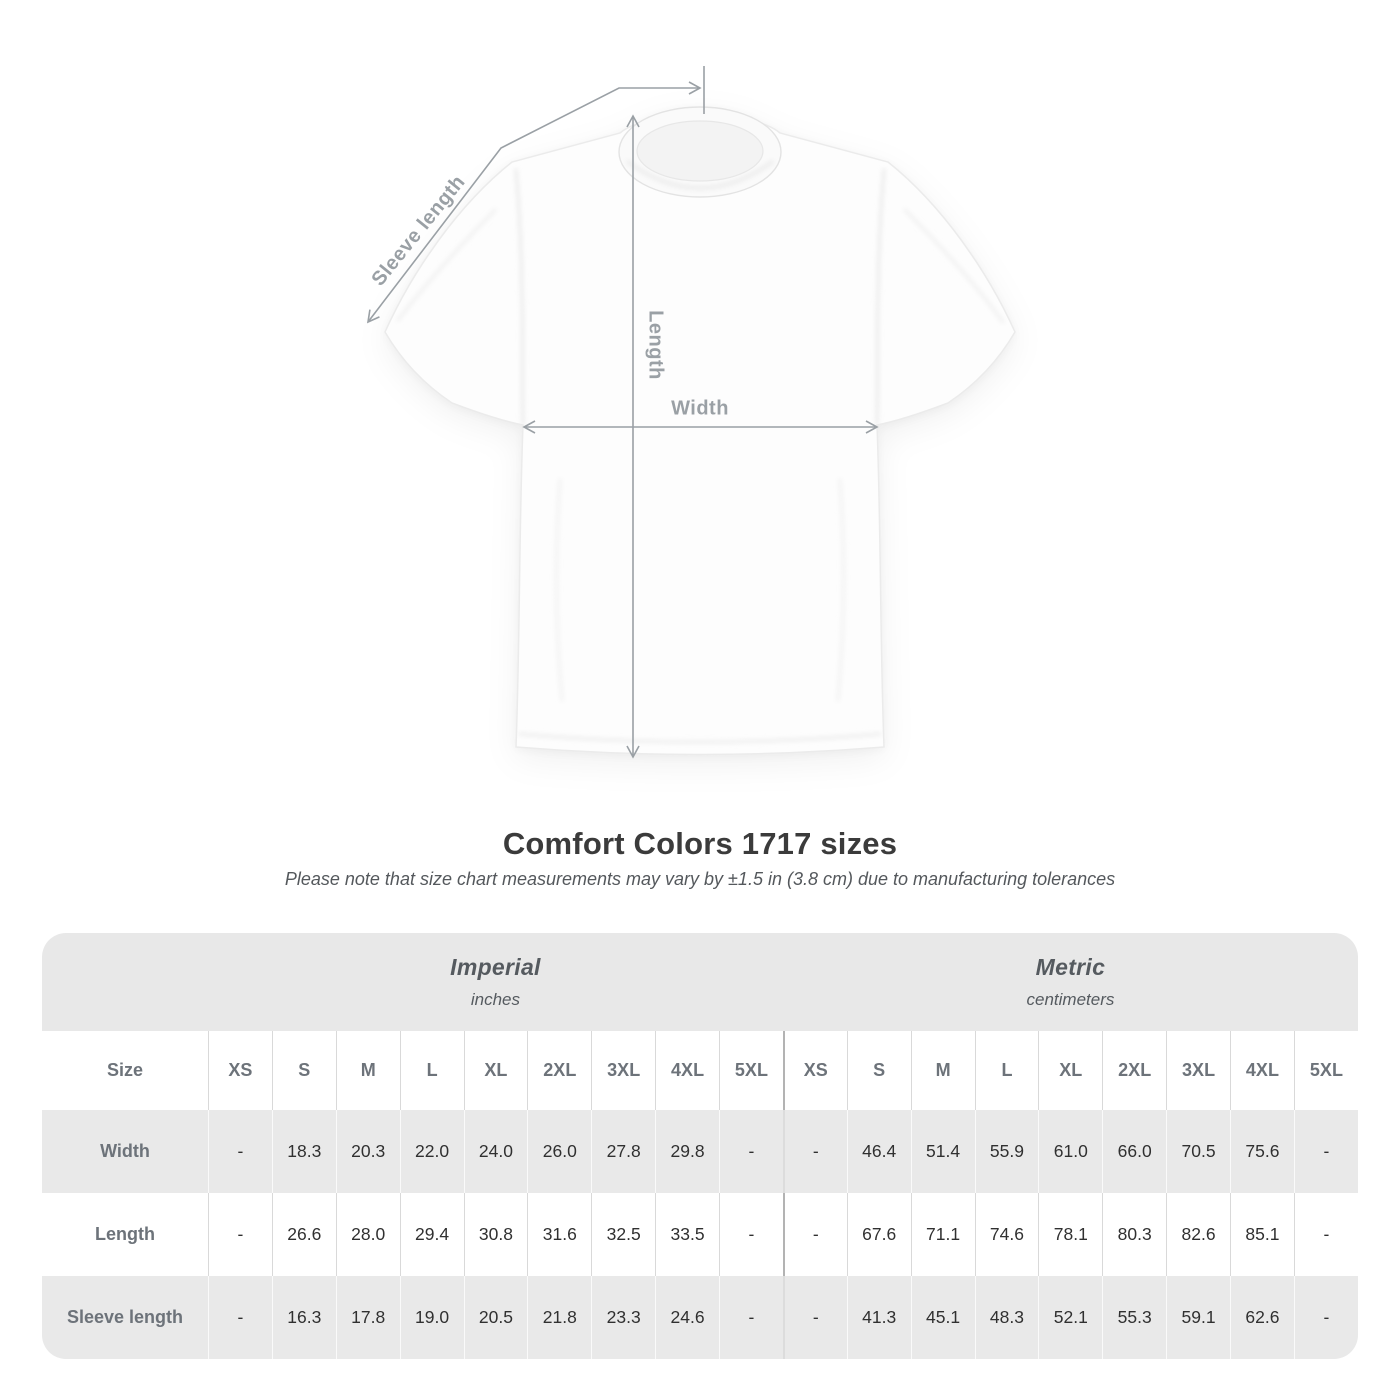  What do you see at coordinates (495, 1151) in the screenshot?
I see `cell-width-imperial-xl: 24.0` at bounding box center [495, 1151].